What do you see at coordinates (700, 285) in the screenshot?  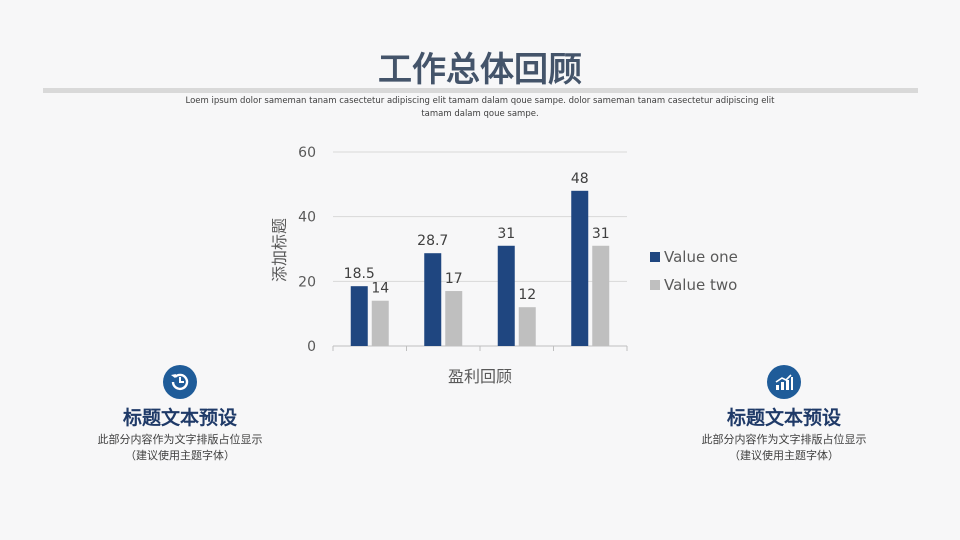 I see `legend-label: Value two` at bounding box center [700, 285].